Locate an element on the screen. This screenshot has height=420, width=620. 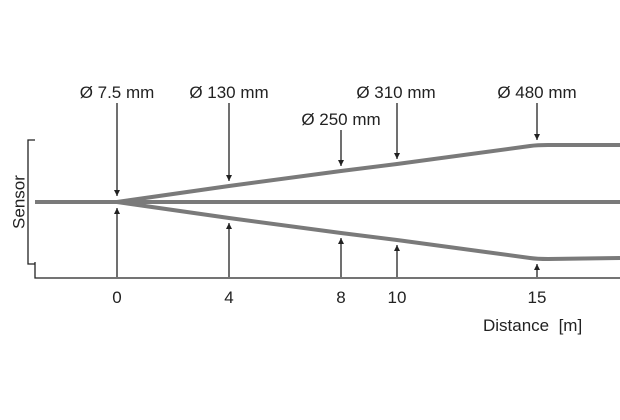
spot-label: Ø 7.5 mm is located at coordinates (117, 92).